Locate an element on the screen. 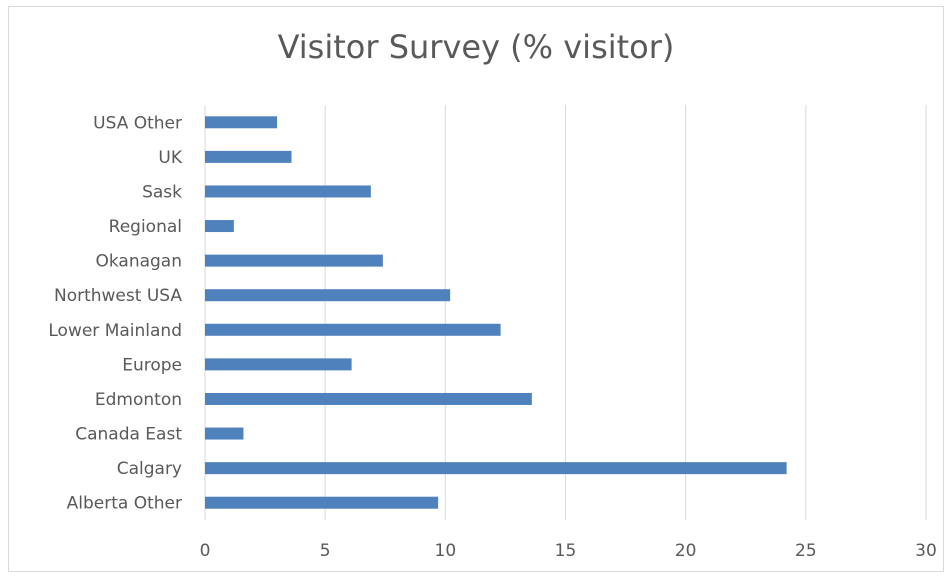 This screenshot has height=578, width=952. category-label: Canada East is located at coordinates (128, 435).